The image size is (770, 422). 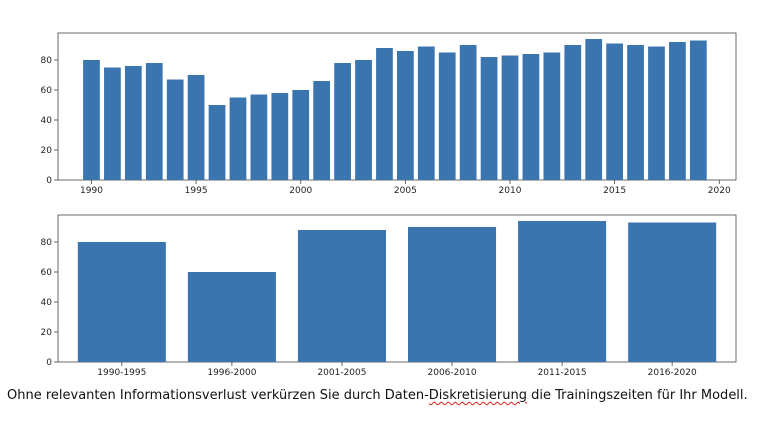 What do you see at coordinates (91, 191) in the screenshot?
I see `x-tick-label: 1990` at bounding box center [91, 191].